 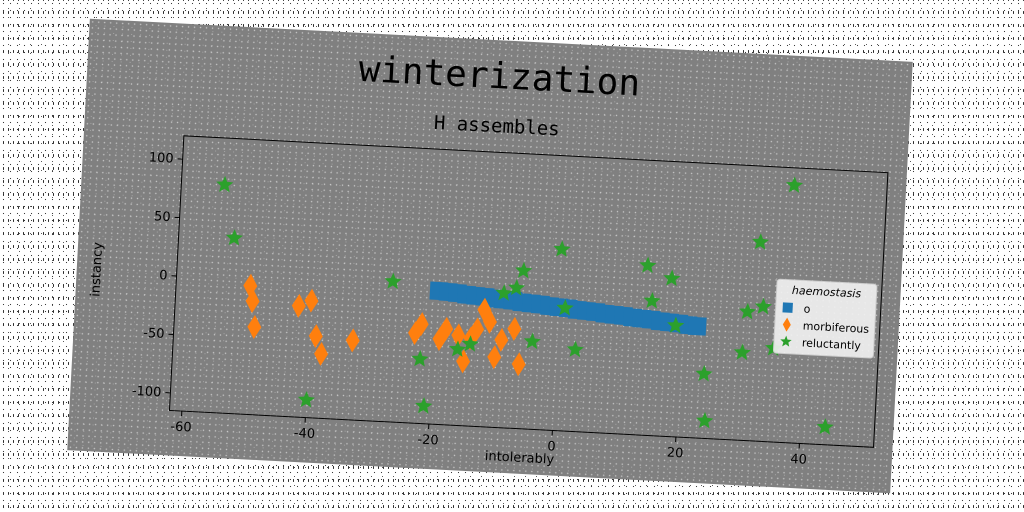 What do you see at coordinates (787, 307) in the screenshot?
I see `legend-marker-o` at bounding box center [787, 307].